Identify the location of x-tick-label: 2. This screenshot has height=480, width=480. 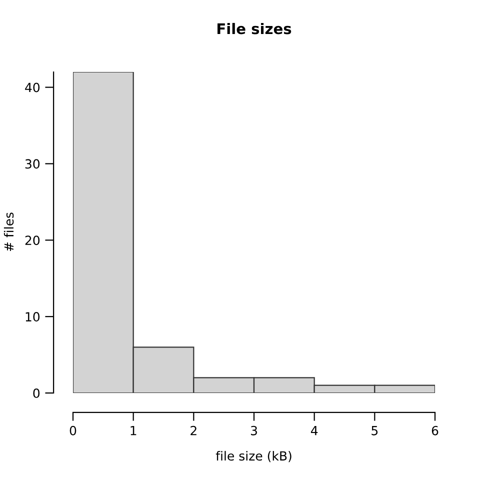
(193, 431).